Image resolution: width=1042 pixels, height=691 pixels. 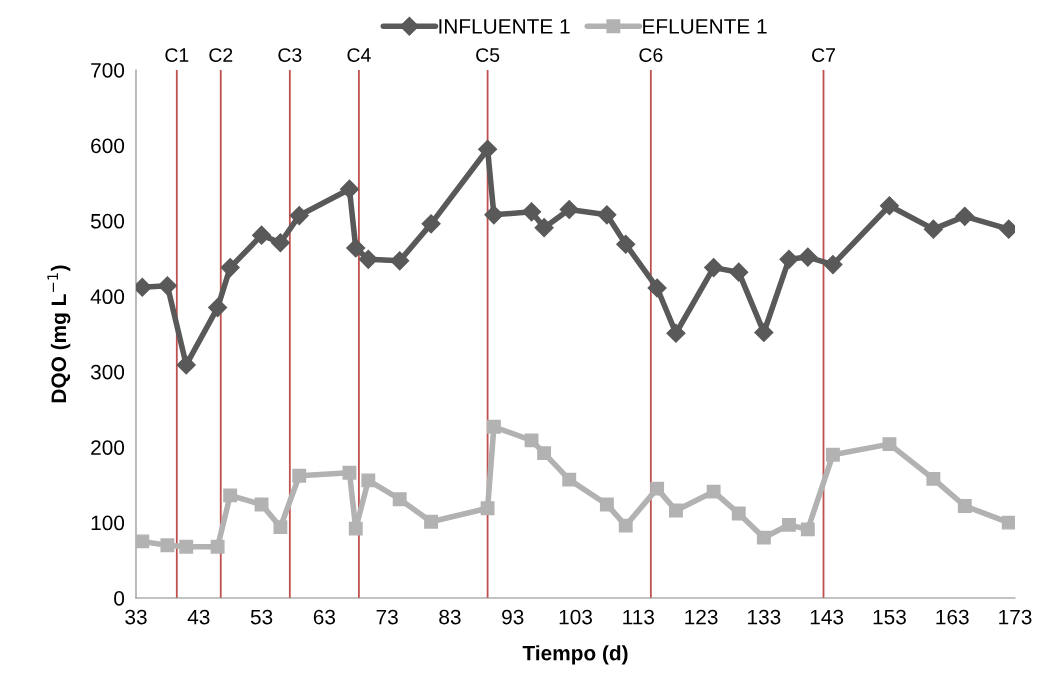 I want to click on y-tick-label: 200, so click(x=108, y=447).